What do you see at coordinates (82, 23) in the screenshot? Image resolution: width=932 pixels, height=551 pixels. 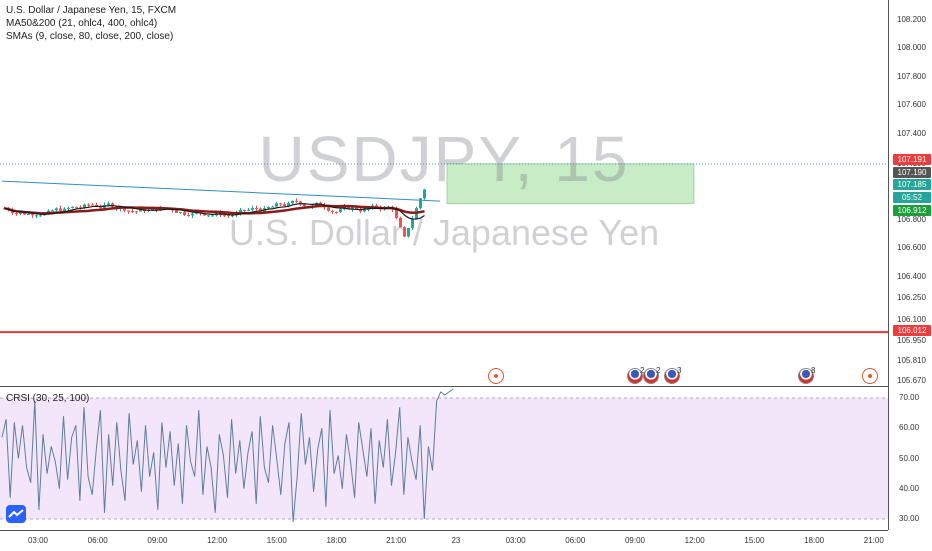 I see `legend-ma: MA50&200 (21, ohlc4, 400, ohlc4)` at bounding box center [82, 23].